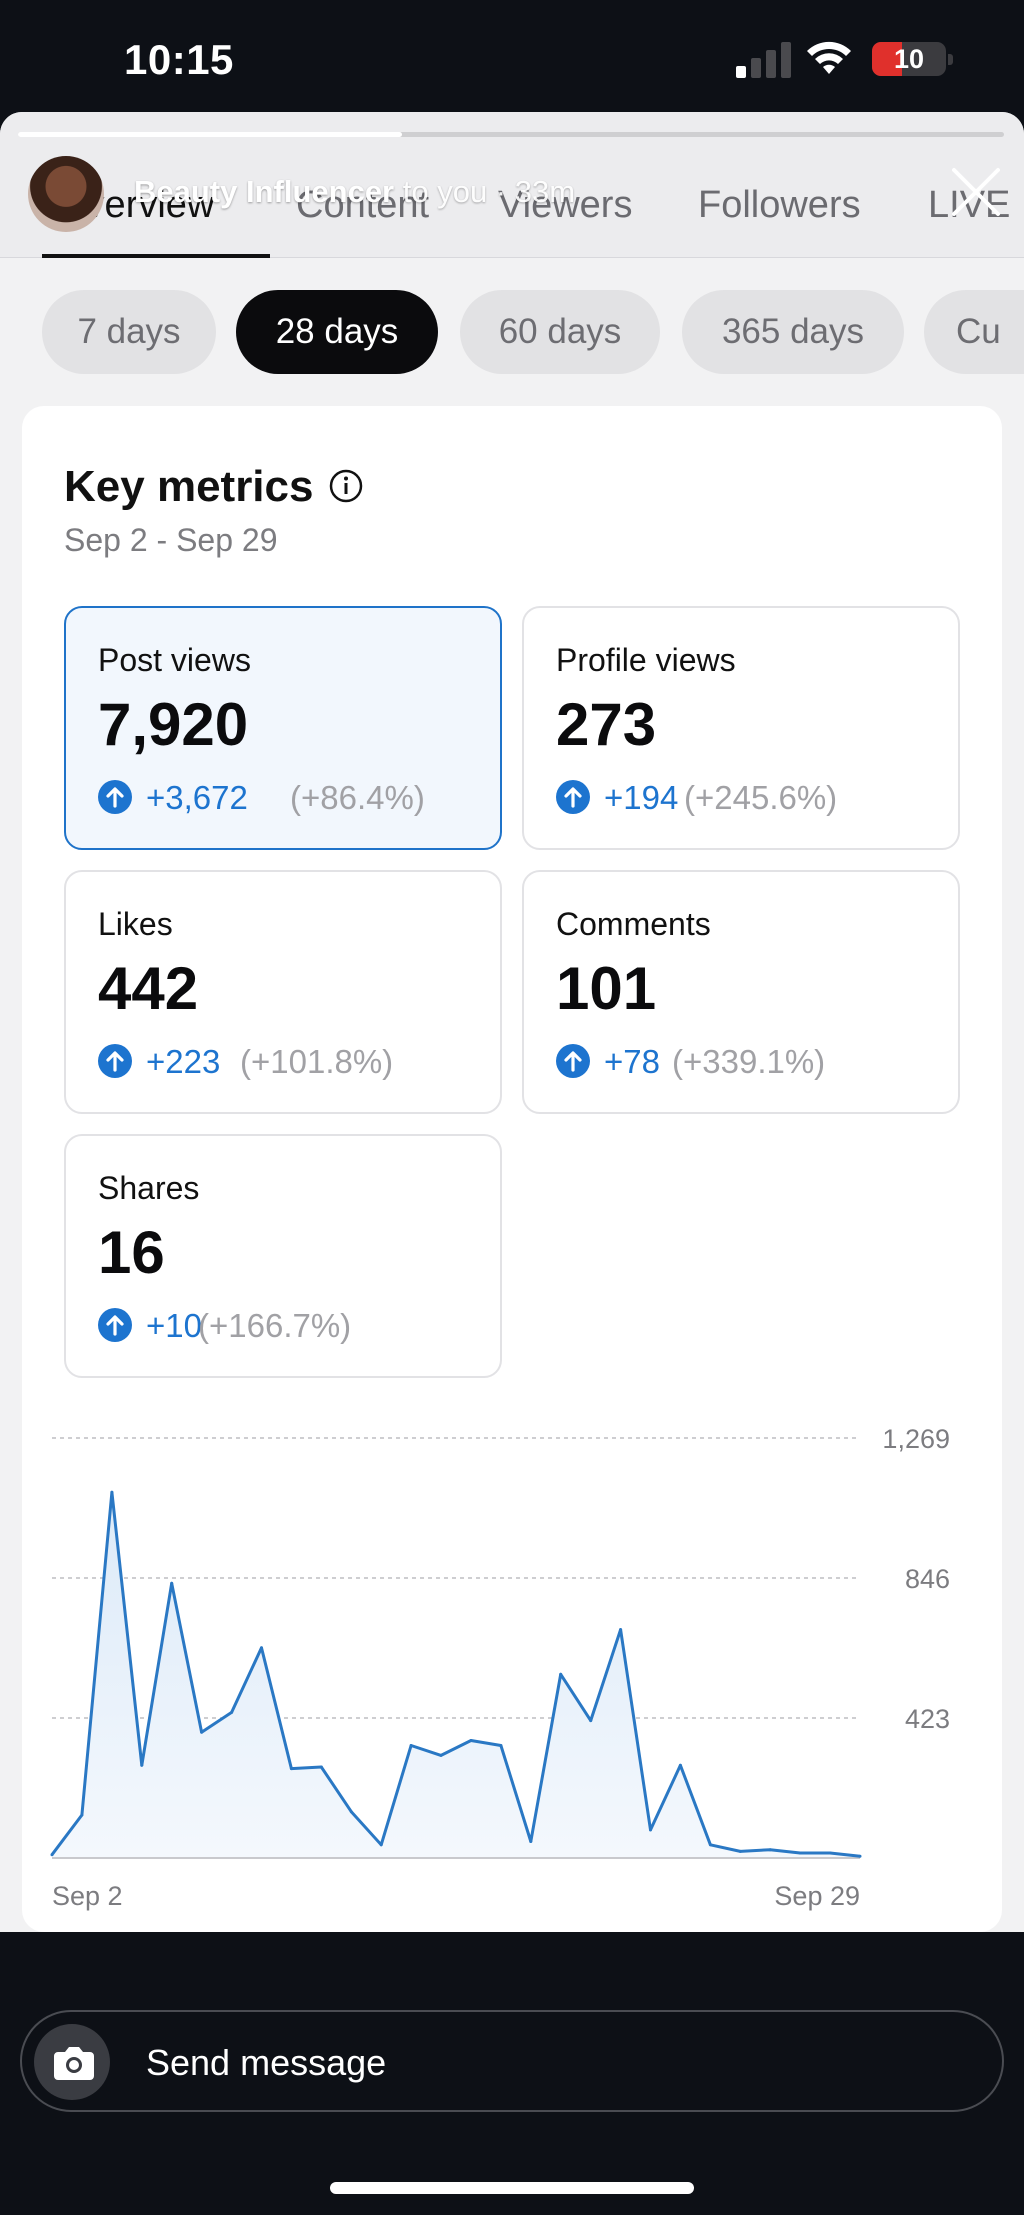 This screenshot has width=1024, height=2215. Describe the element at coordinates (87, 1896) in the screenshot. I see `x-tick-label: Sep 2` at that location.